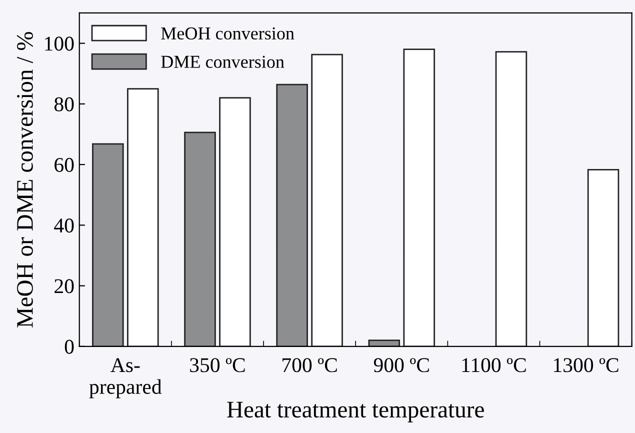 The image size is (635, 433). Describe the element at coordinates (64, 165) in the screenshot. I see `y-tick-label: 60` at that location.